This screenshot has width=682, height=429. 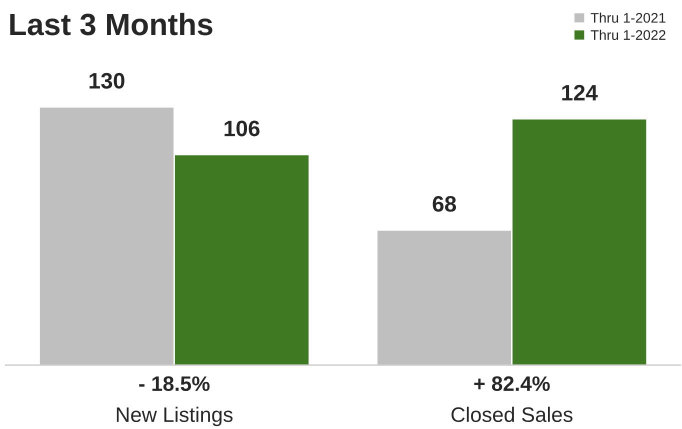 I want to click on x-tick-label: Closed Sales, so click(x=512, y=414).